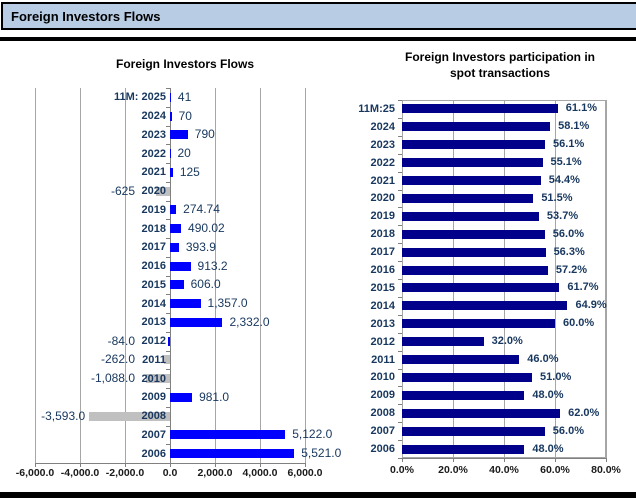  Describe the element at coordinates (153, 397) in the screenshot. I see `category-label: 2009` at that location.